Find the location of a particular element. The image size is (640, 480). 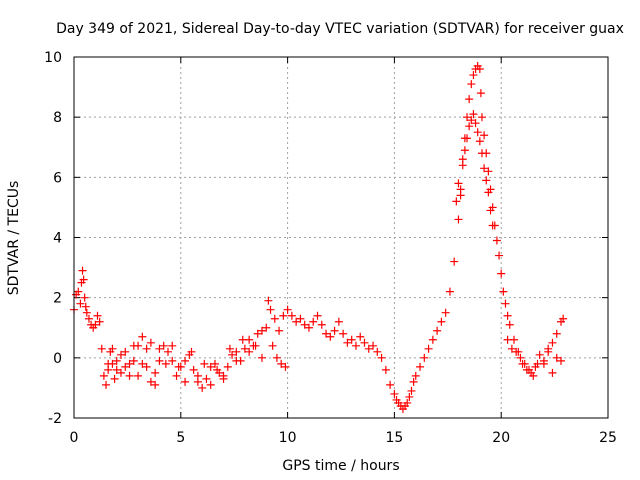

y-tick-label: 10 is located at coordinates (53, 58).